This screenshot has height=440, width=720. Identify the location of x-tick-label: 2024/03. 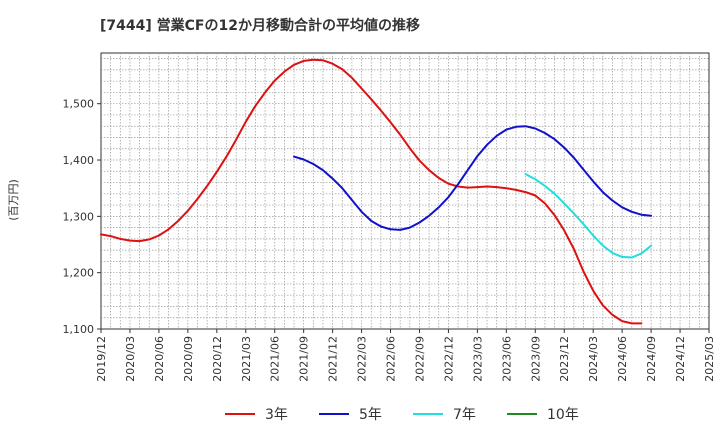
(593, 359).